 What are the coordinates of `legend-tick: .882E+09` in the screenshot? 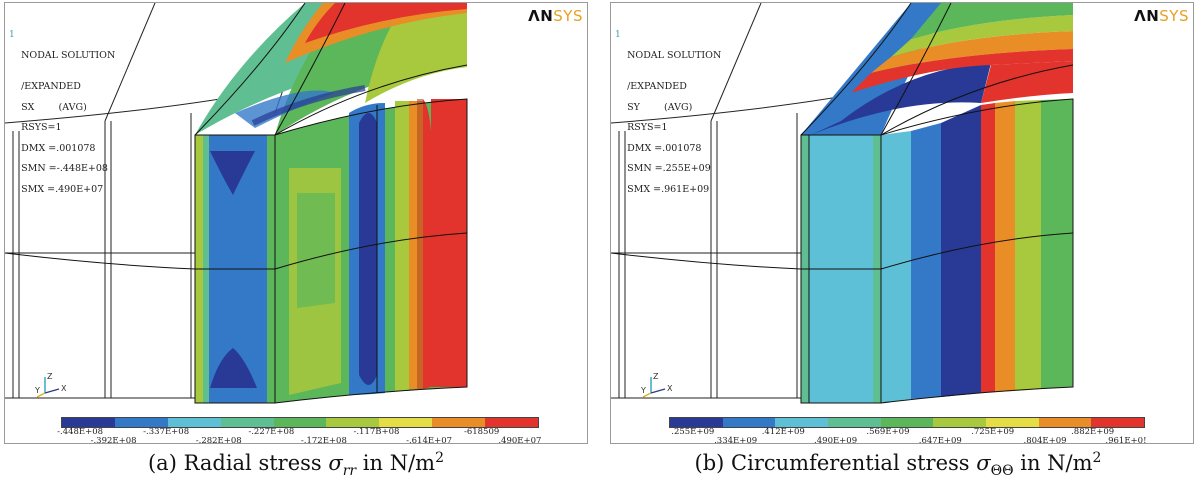 It's located at (1093, 432).